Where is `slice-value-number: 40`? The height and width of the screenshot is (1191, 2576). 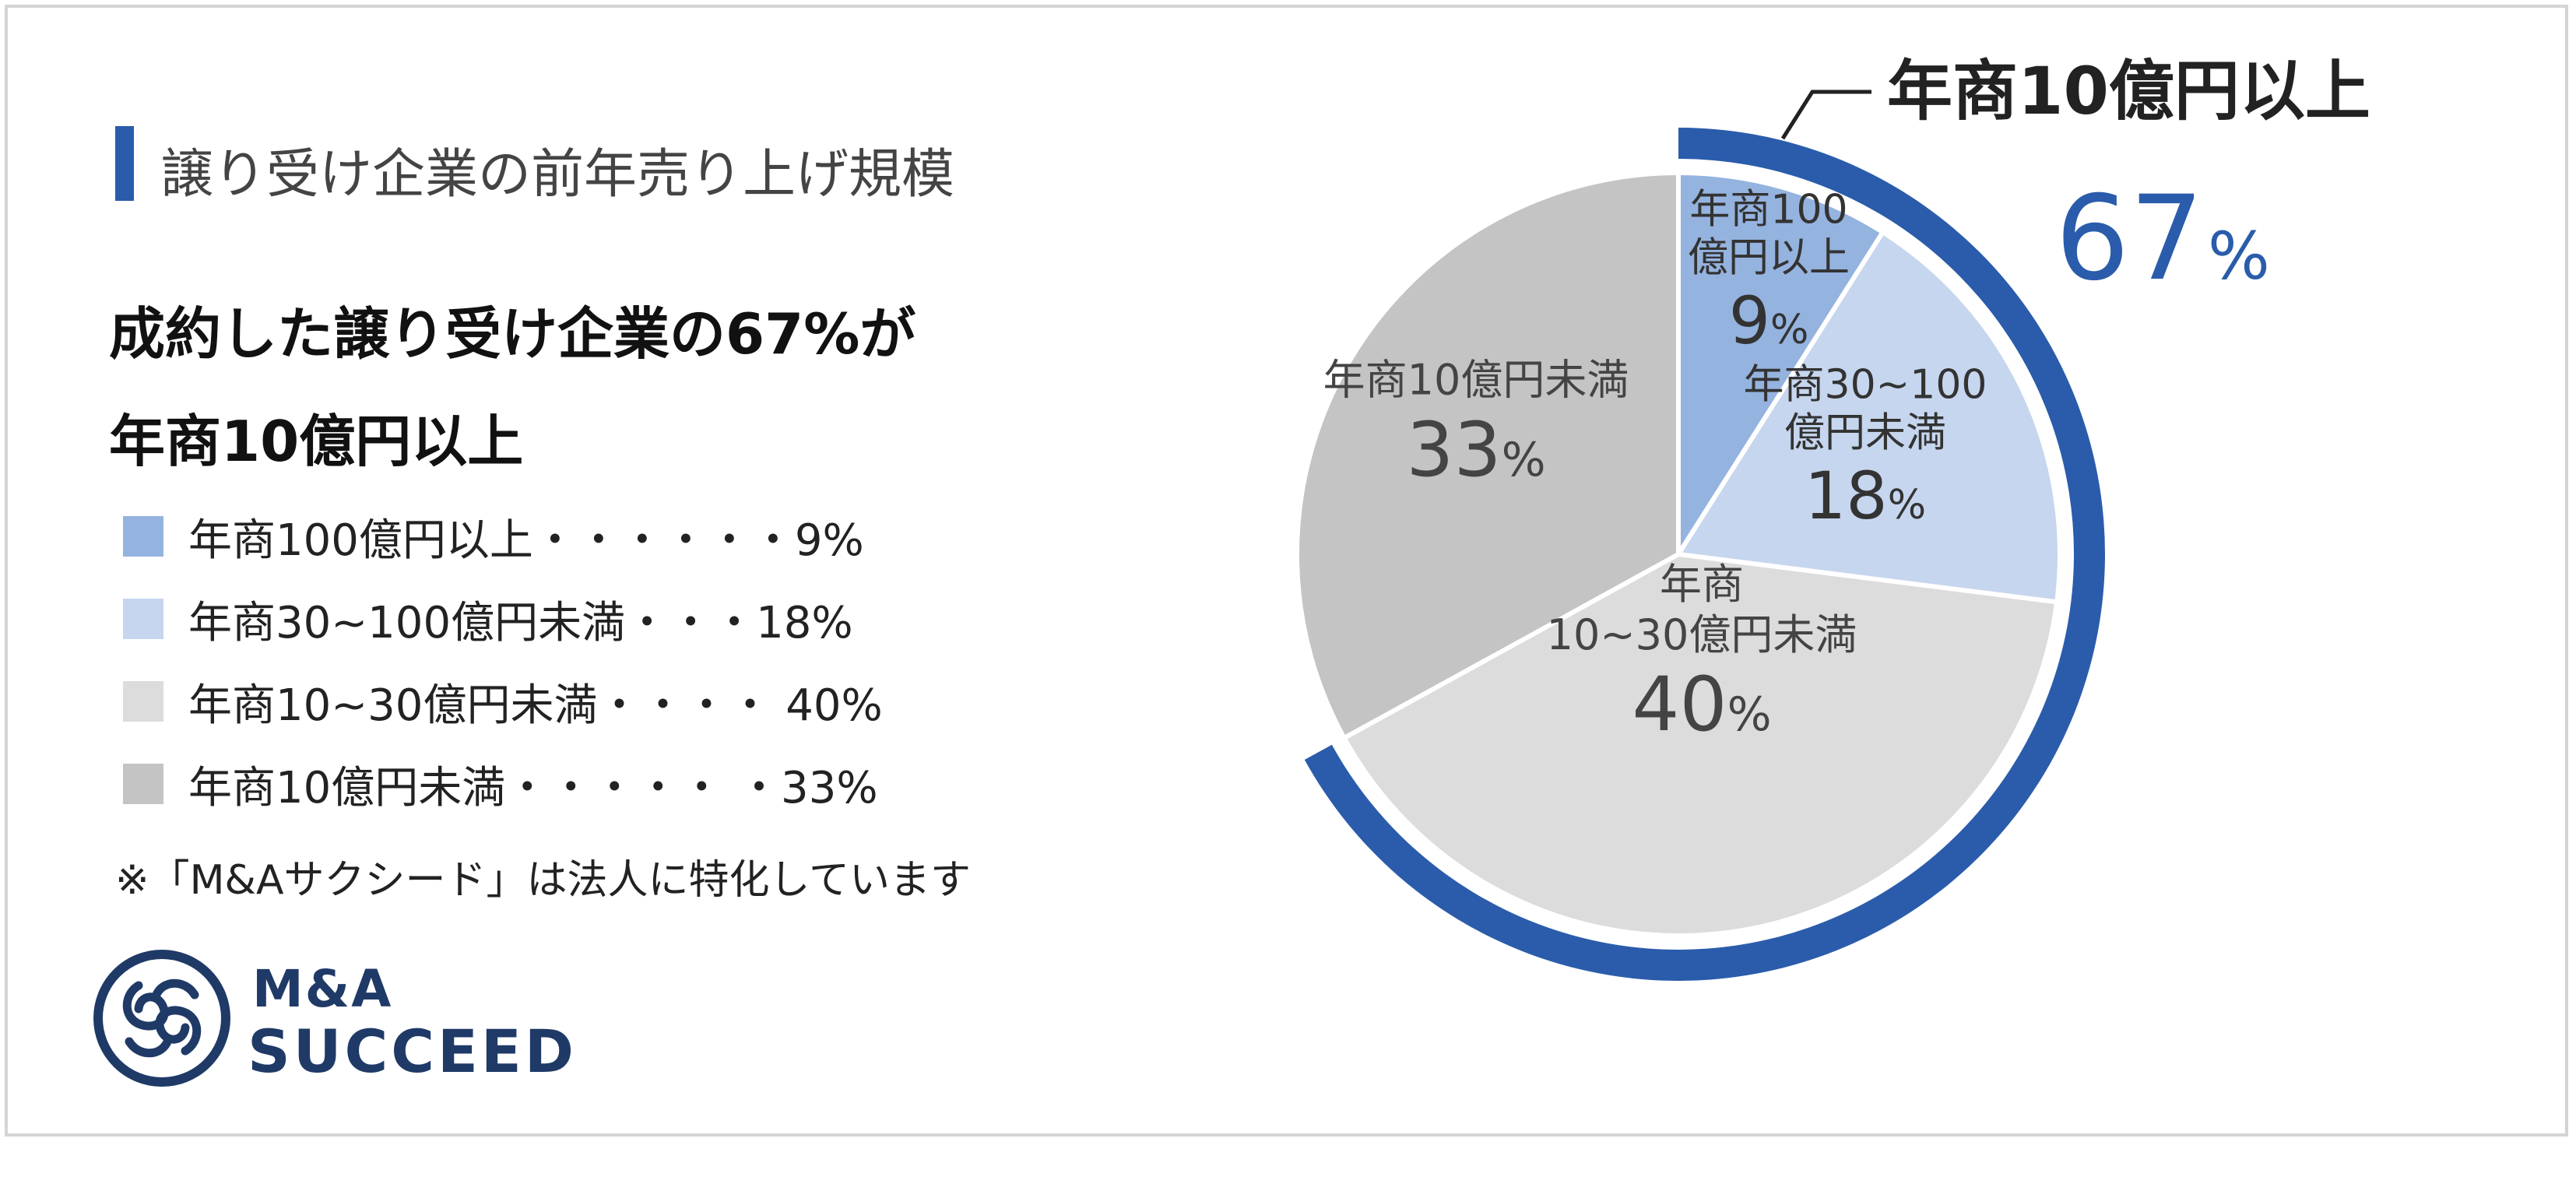 slice-value-number: 40 is located at coordinates (1680, 704).